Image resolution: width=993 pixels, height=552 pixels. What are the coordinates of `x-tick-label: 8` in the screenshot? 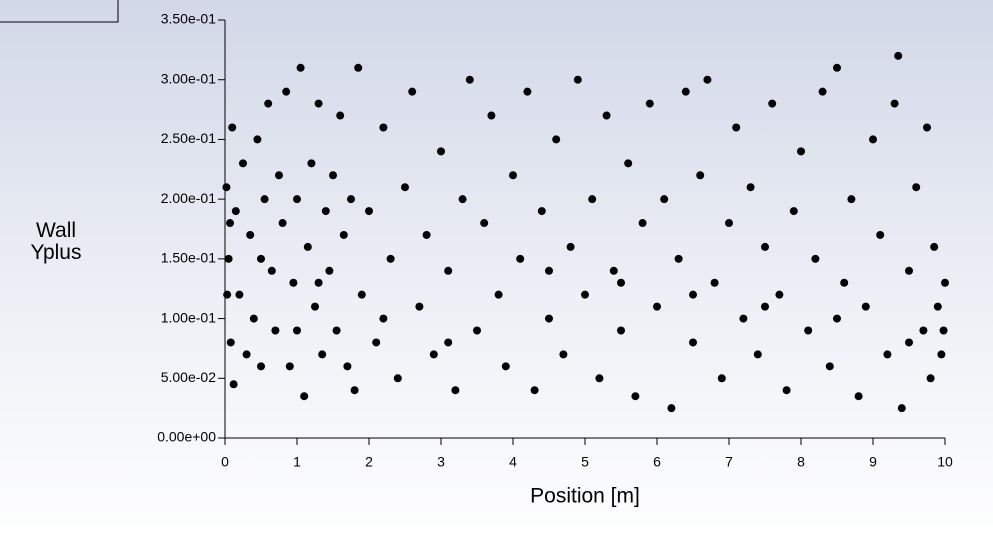 It's located at (801, 462).